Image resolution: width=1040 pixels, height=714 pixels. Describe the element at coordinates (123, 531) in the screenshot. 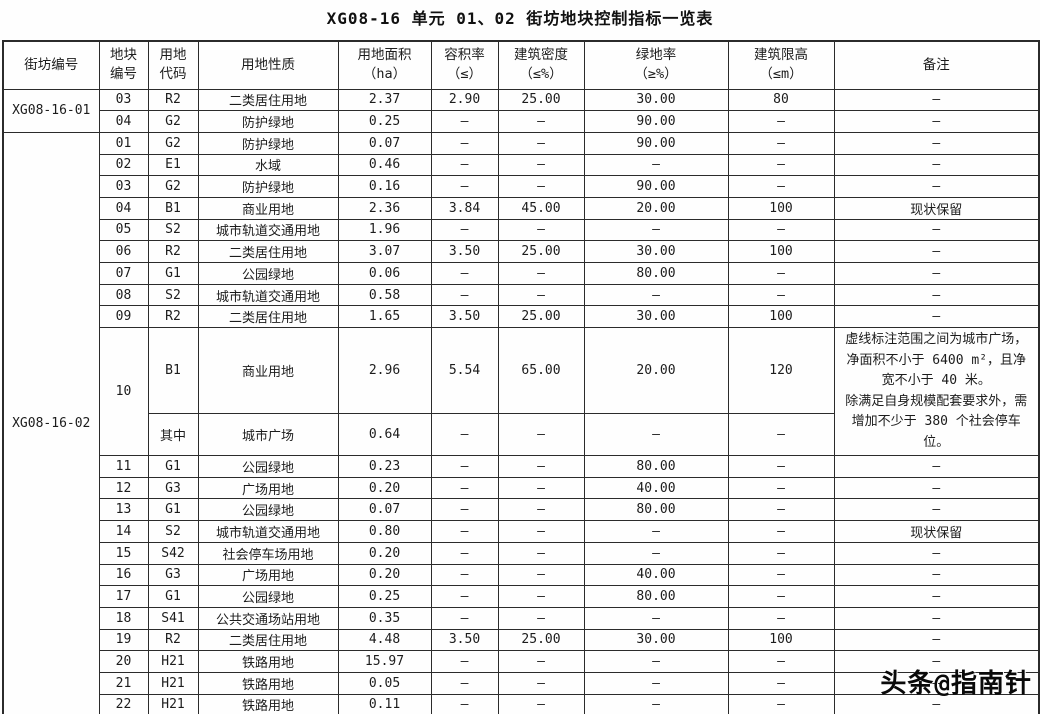

I see `plot-number-cell: 14` at that location.